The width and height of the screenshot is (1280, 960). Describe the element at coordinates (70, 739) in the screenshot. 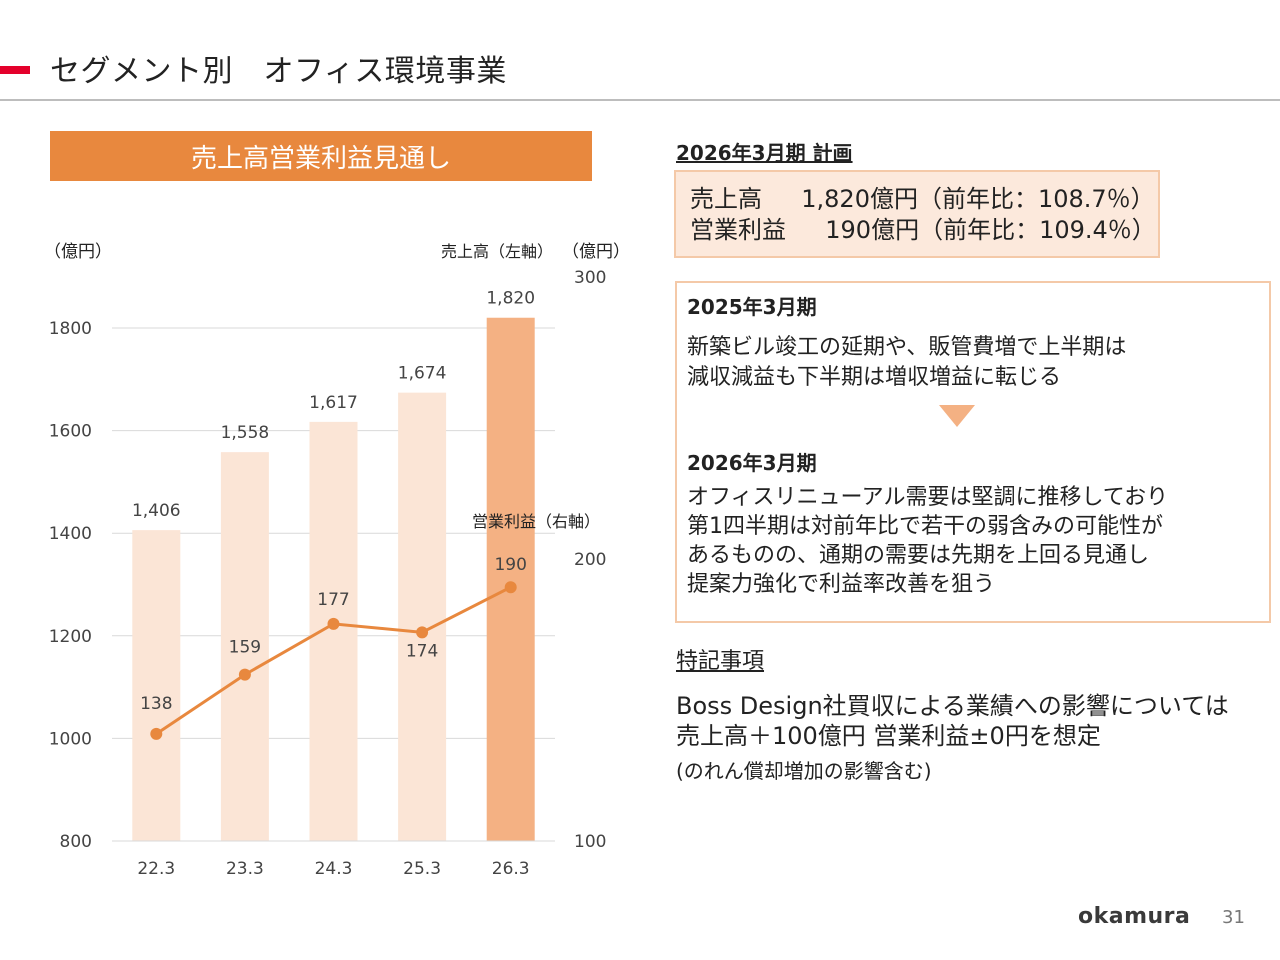

I see `left-axis-tick-label: 1000` at that location.